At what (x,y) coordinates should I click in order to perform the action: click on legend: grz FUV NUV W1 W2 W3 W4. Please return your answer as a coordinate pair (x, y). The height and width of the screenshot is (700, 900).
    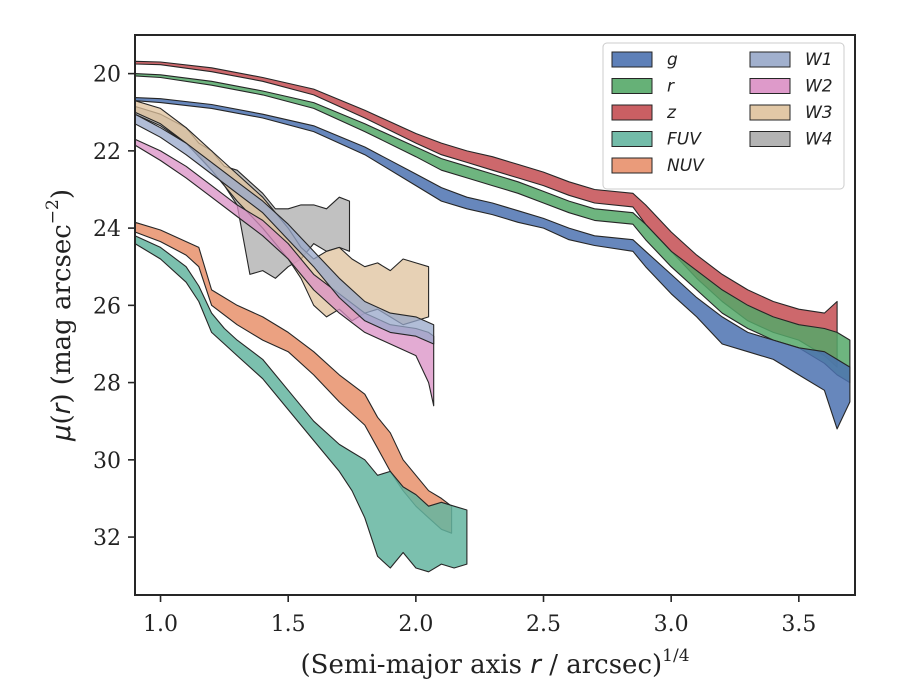
    Looking at the image, I should click on (723, 116).